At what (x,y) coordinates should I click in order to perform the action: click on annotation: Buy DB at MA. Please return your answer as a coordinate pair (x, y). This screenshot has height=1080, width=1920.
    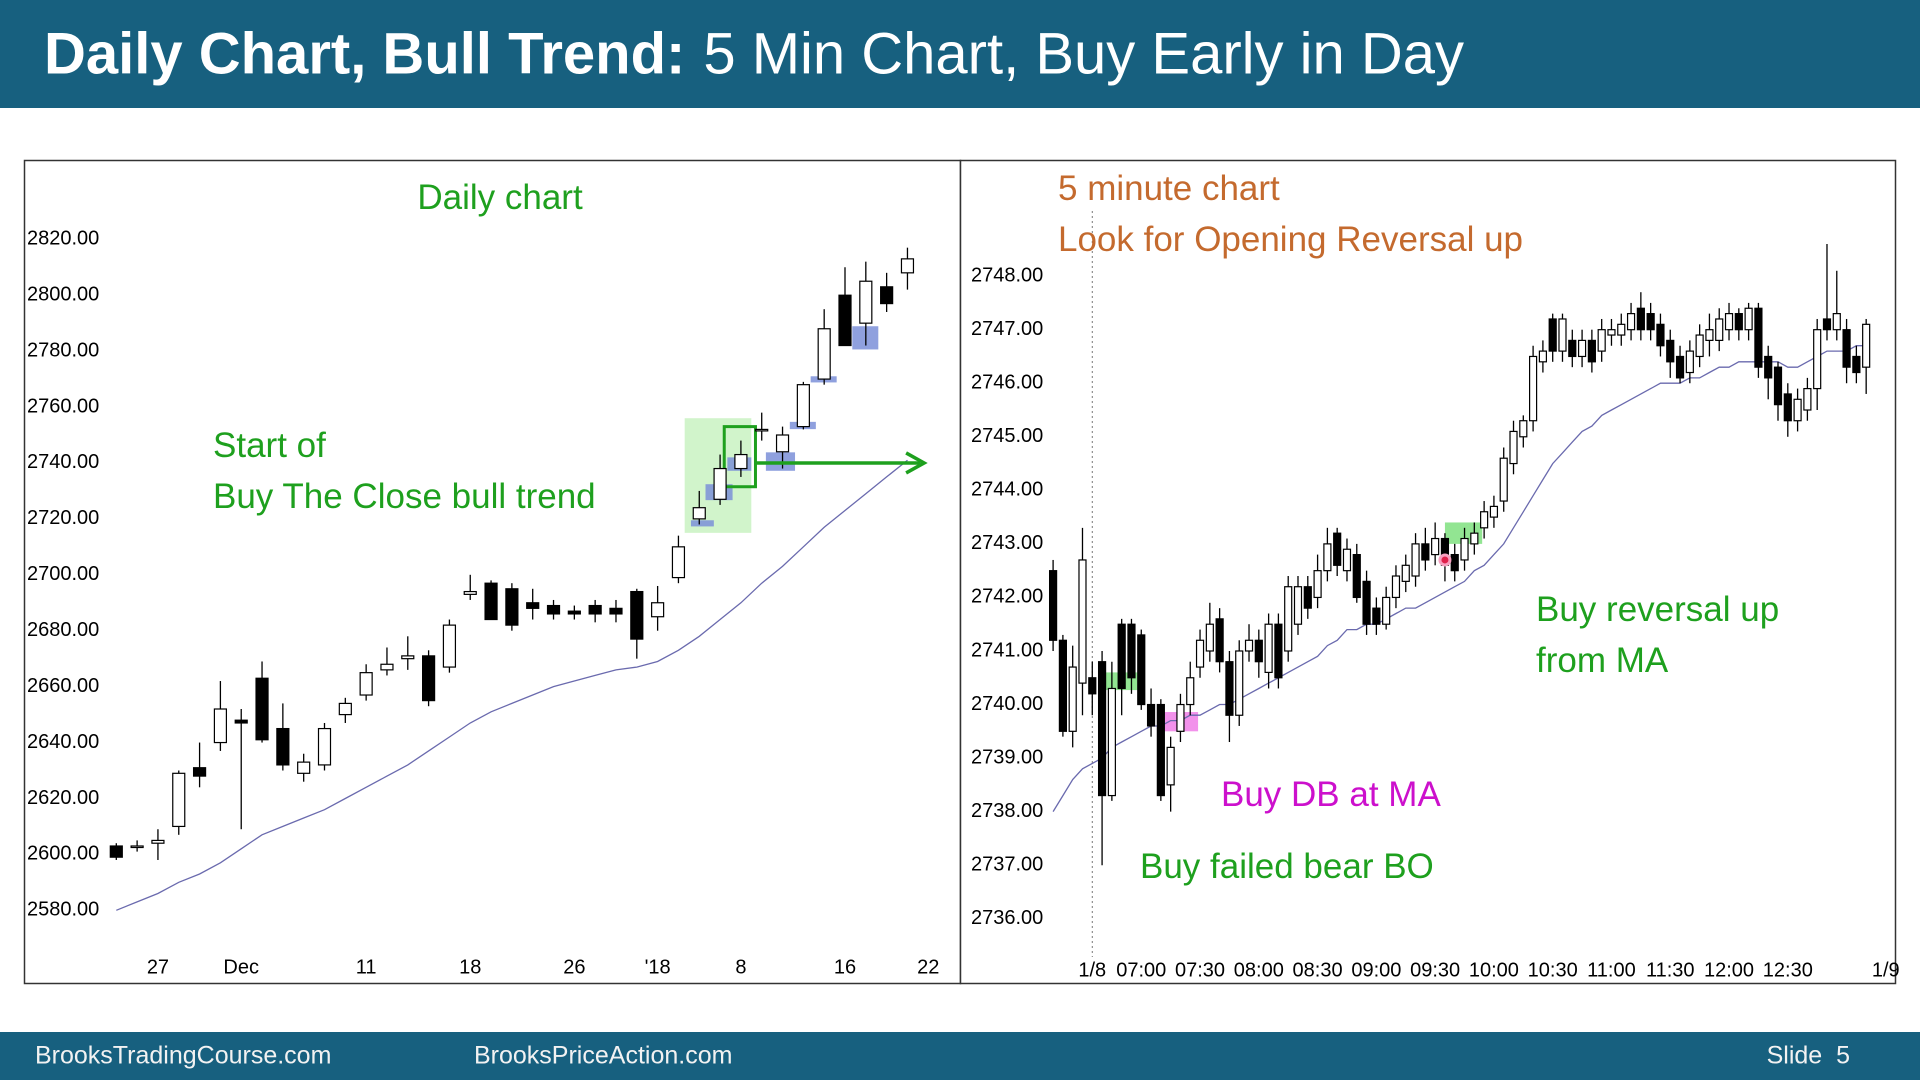
    Looking at the image, I should click on (1331, 794).